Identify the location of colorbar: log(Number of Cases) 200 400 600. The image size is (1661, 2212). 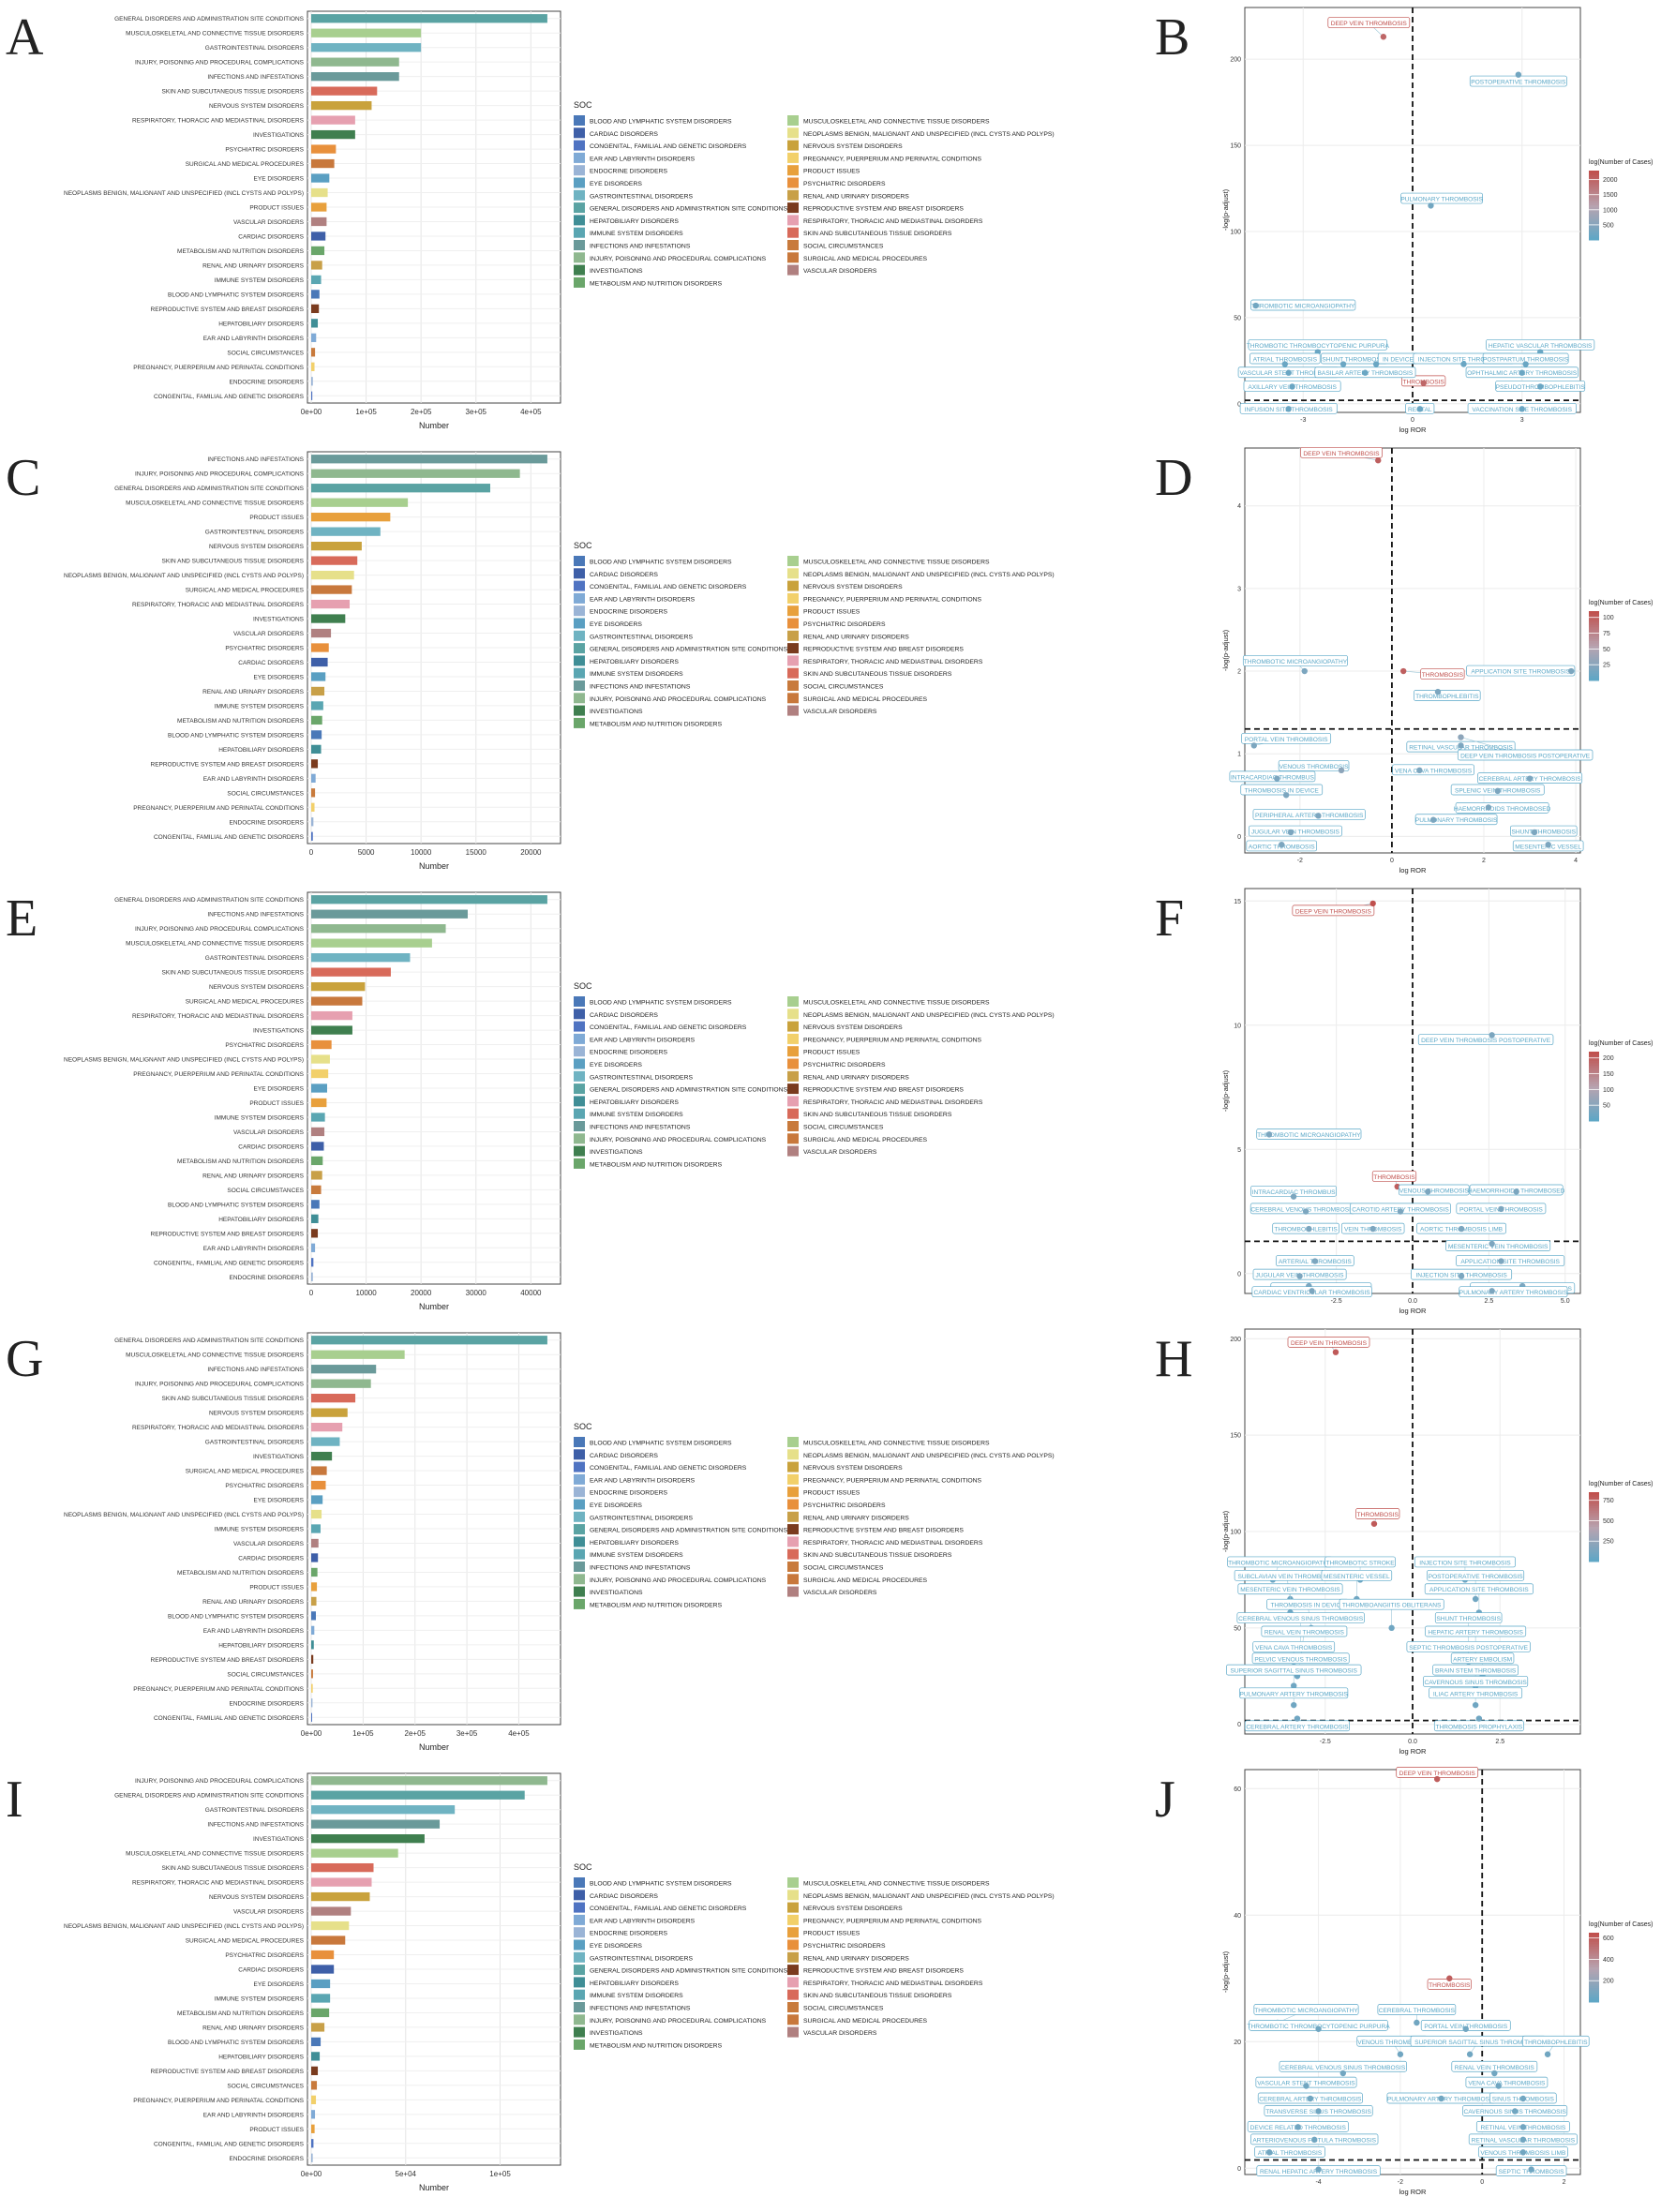
(1621, 1962).